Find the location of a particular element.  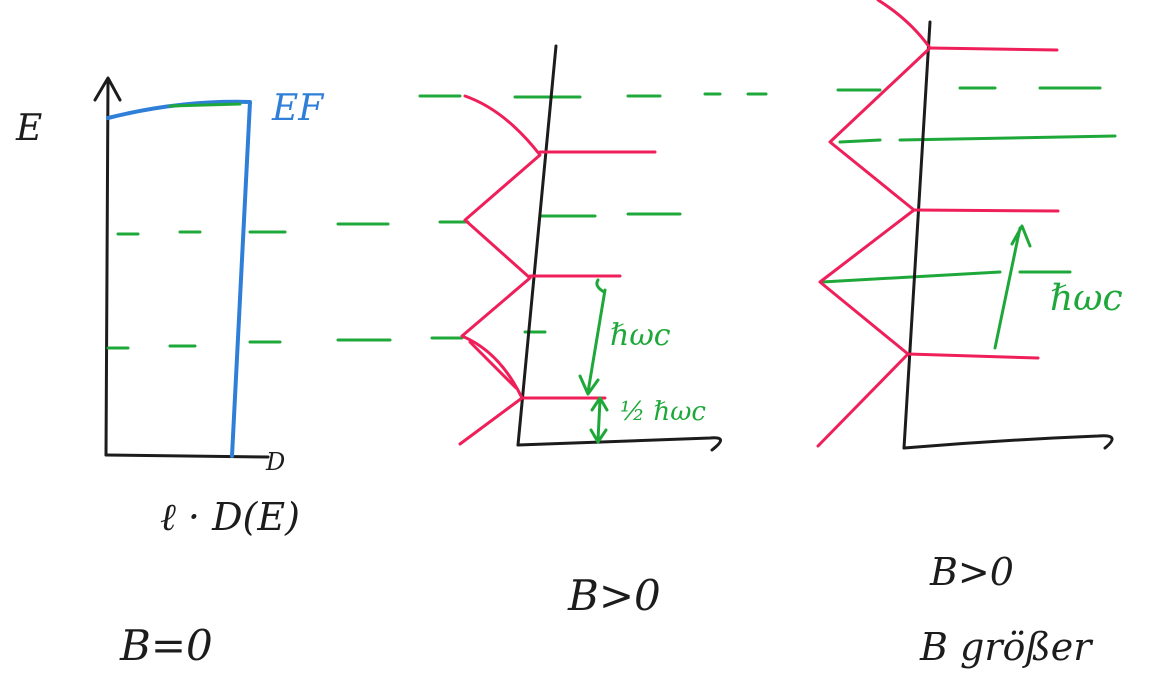

level-line-lower-right is located at coordinates (946, 277).